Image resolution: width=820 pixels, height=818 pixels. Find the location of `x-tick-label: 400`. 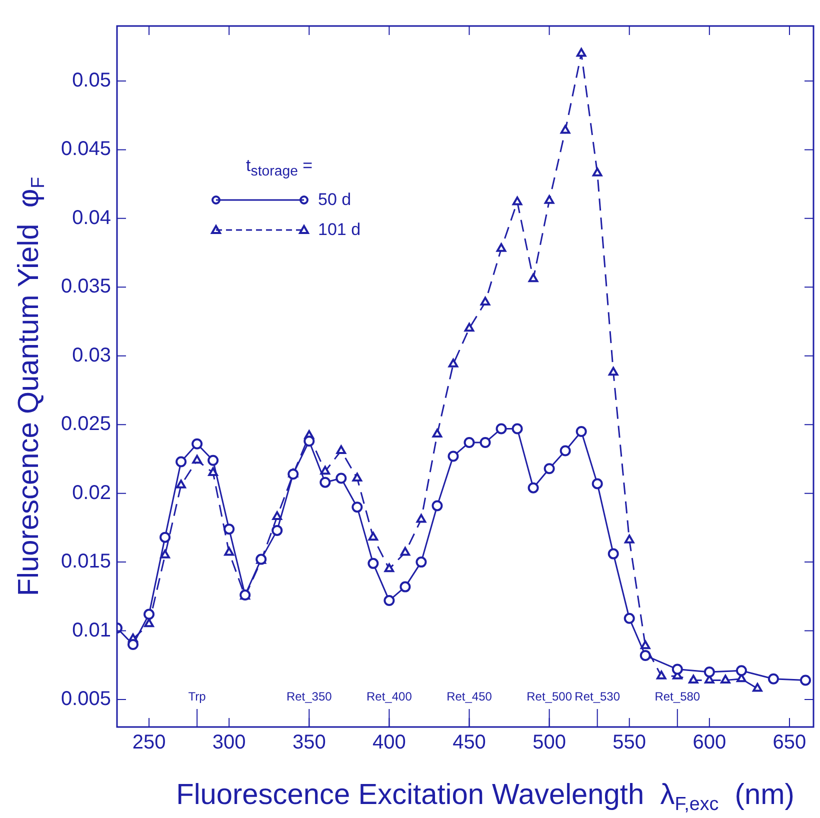

x-tick-label: 400 is located at coordinates (389, 743).